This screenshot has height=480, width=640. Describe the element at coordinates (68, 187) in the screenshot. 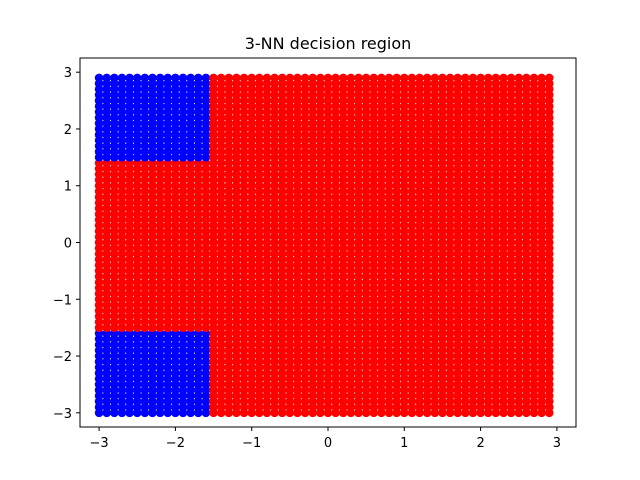

I see `y-tick-label: 1` at that location.